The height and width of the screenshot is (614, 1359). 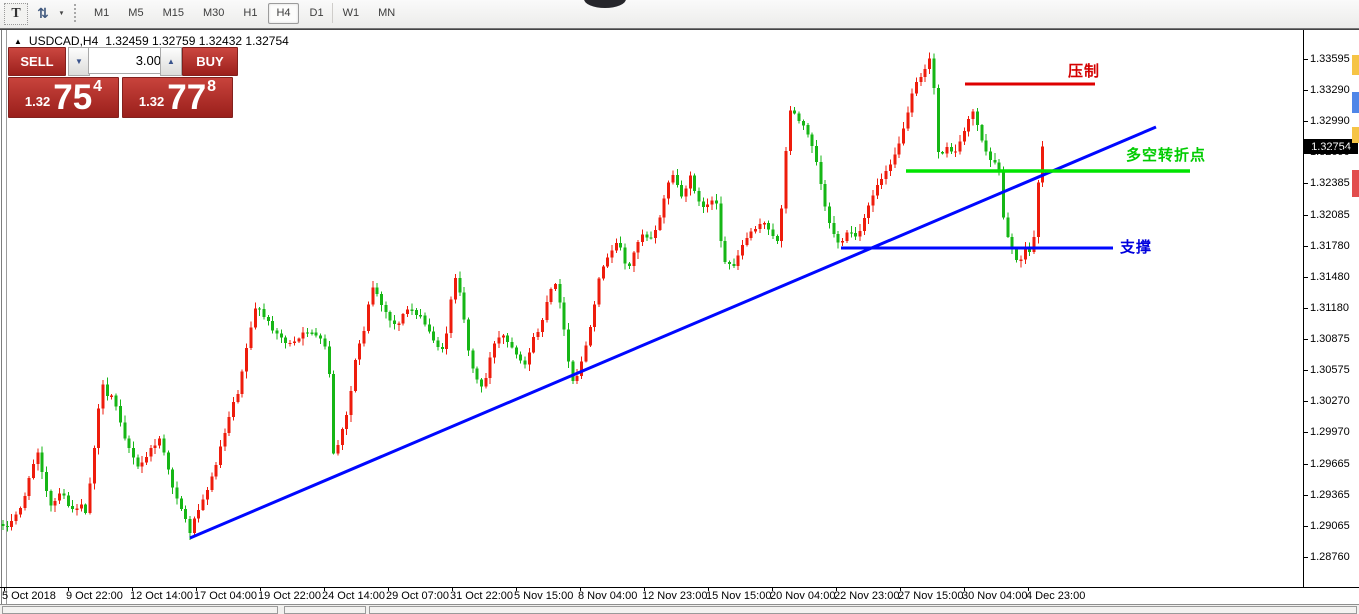 What do you see at coordinates (151, 101) in the screenshot?
I see `buy-price-base: 1.32` at bounding box center [151, 101].